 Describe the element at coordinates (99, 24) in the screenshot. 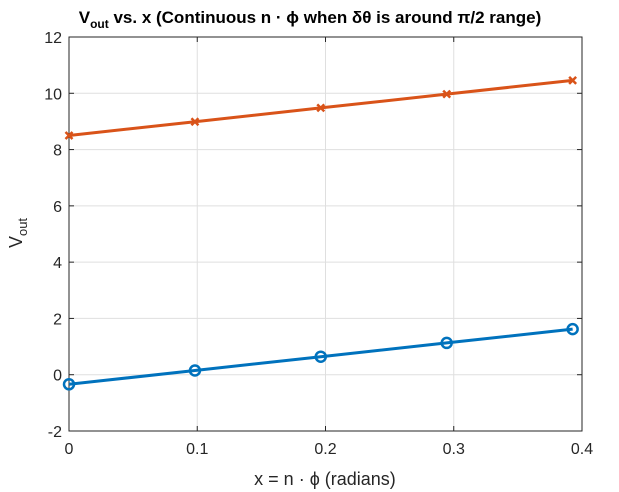

I see `title-v-subscript: out` at that location.